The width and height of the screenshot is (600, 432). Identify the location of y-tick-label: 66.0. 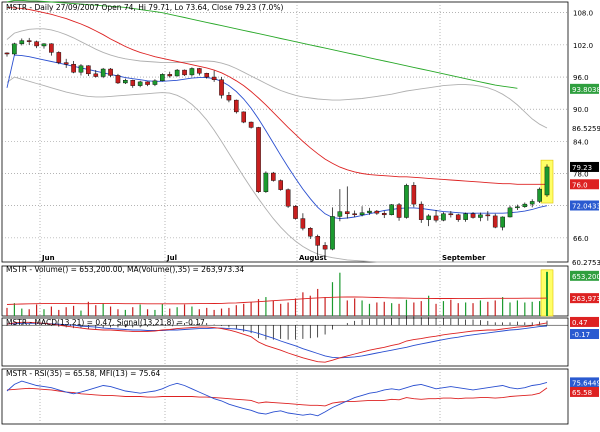
(581, 239).